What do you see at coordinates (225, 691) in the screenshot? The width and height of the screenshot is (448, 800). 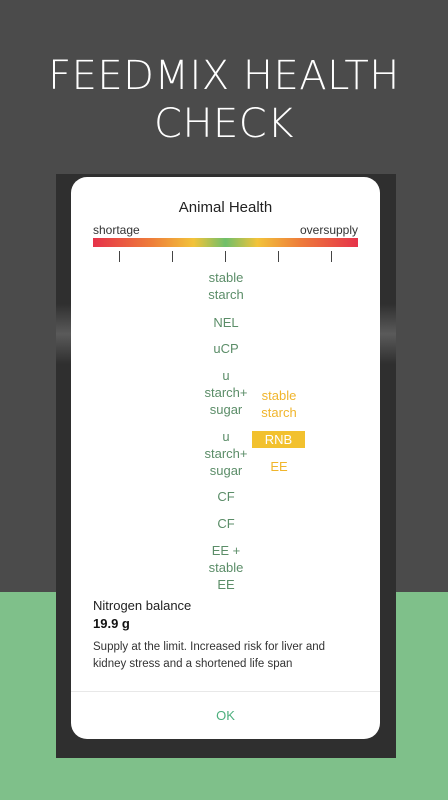 I see `divider` at bounding box center [225, 691].